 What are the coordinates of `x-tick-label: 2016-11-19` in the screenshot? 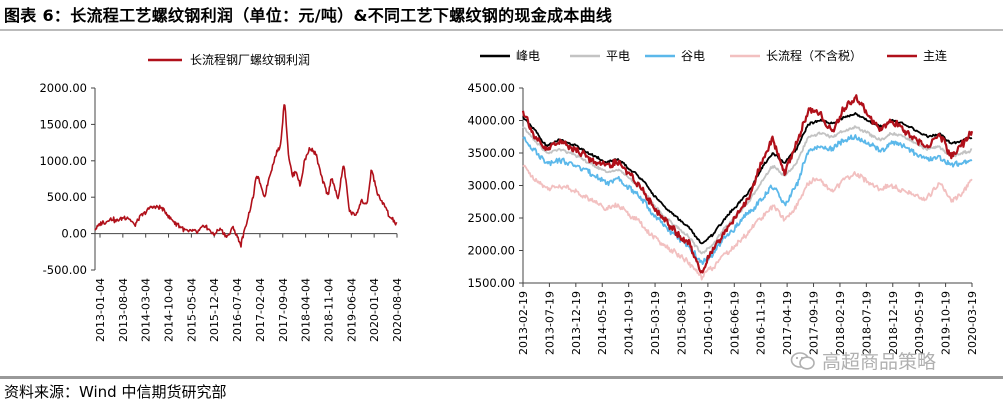 It's located at (761, 323).